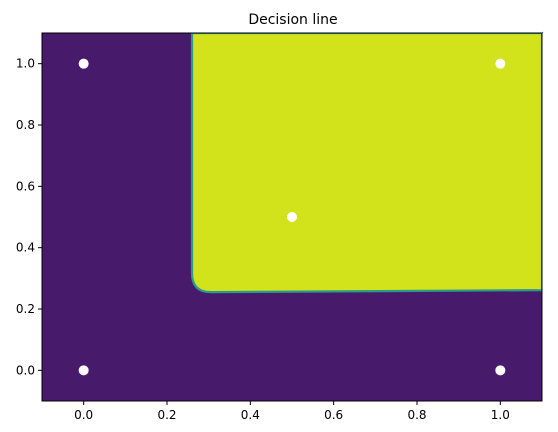 This screenshot has height=432, width=558. What do you see at coordinates (25, 309) in the screenshot?
I see `y-tick-label: 0.2` at bounding box center [25, 309].